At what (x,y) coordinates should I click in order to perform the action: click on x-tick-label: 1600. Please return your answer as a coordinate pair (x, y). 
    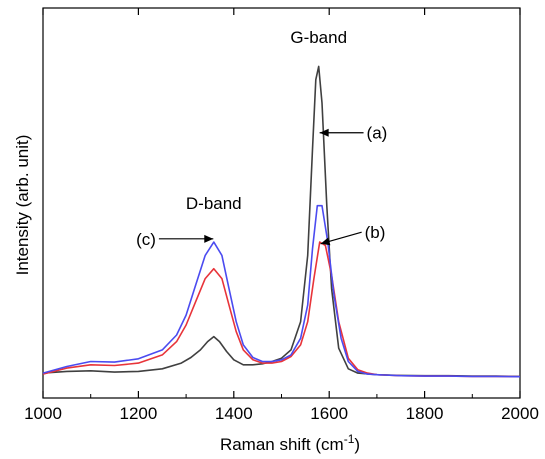
    Looking at the image, I should click on (329, 413).